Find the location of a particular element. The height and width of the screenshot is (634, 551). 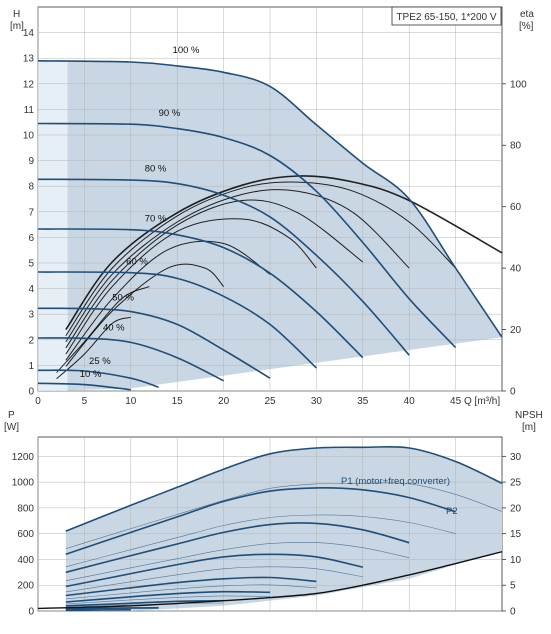

head-y-tick-label: 0 is located at coordinates (31, 392).